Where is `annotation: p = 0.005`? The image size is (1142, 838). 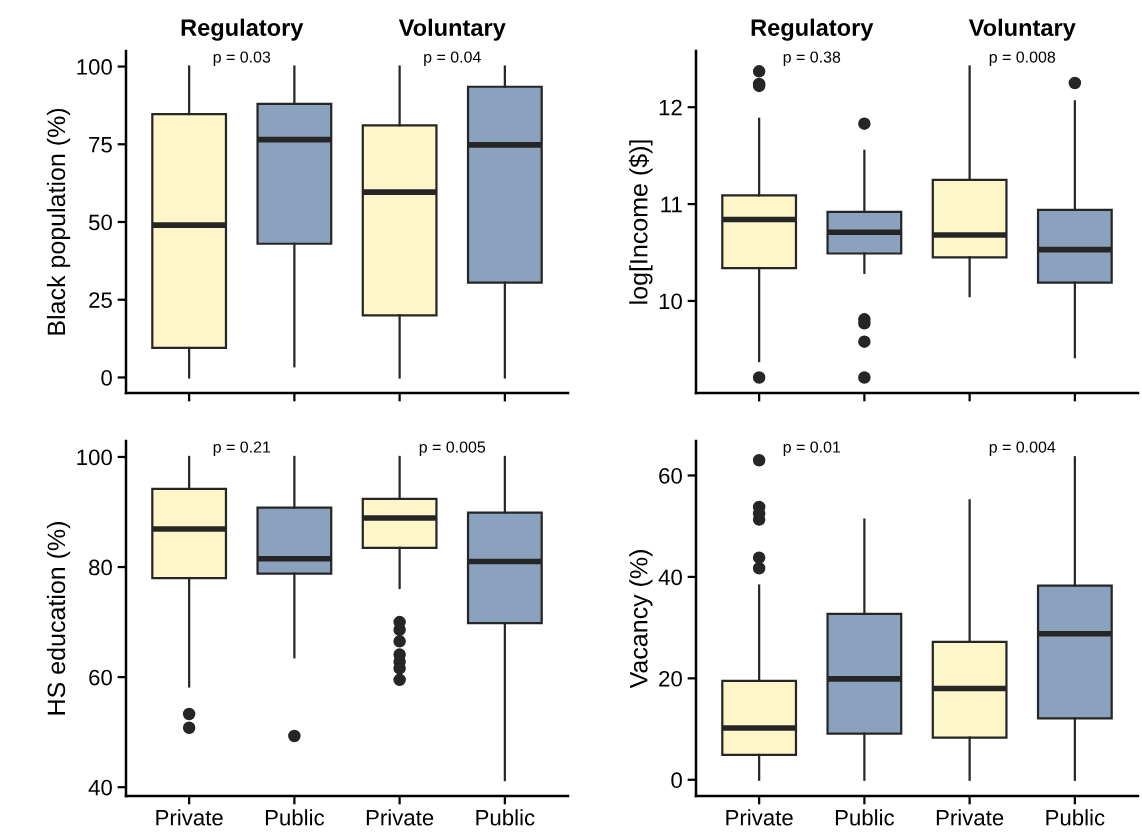
annotation: p = 0.005 is located at coordinates (452, 448).